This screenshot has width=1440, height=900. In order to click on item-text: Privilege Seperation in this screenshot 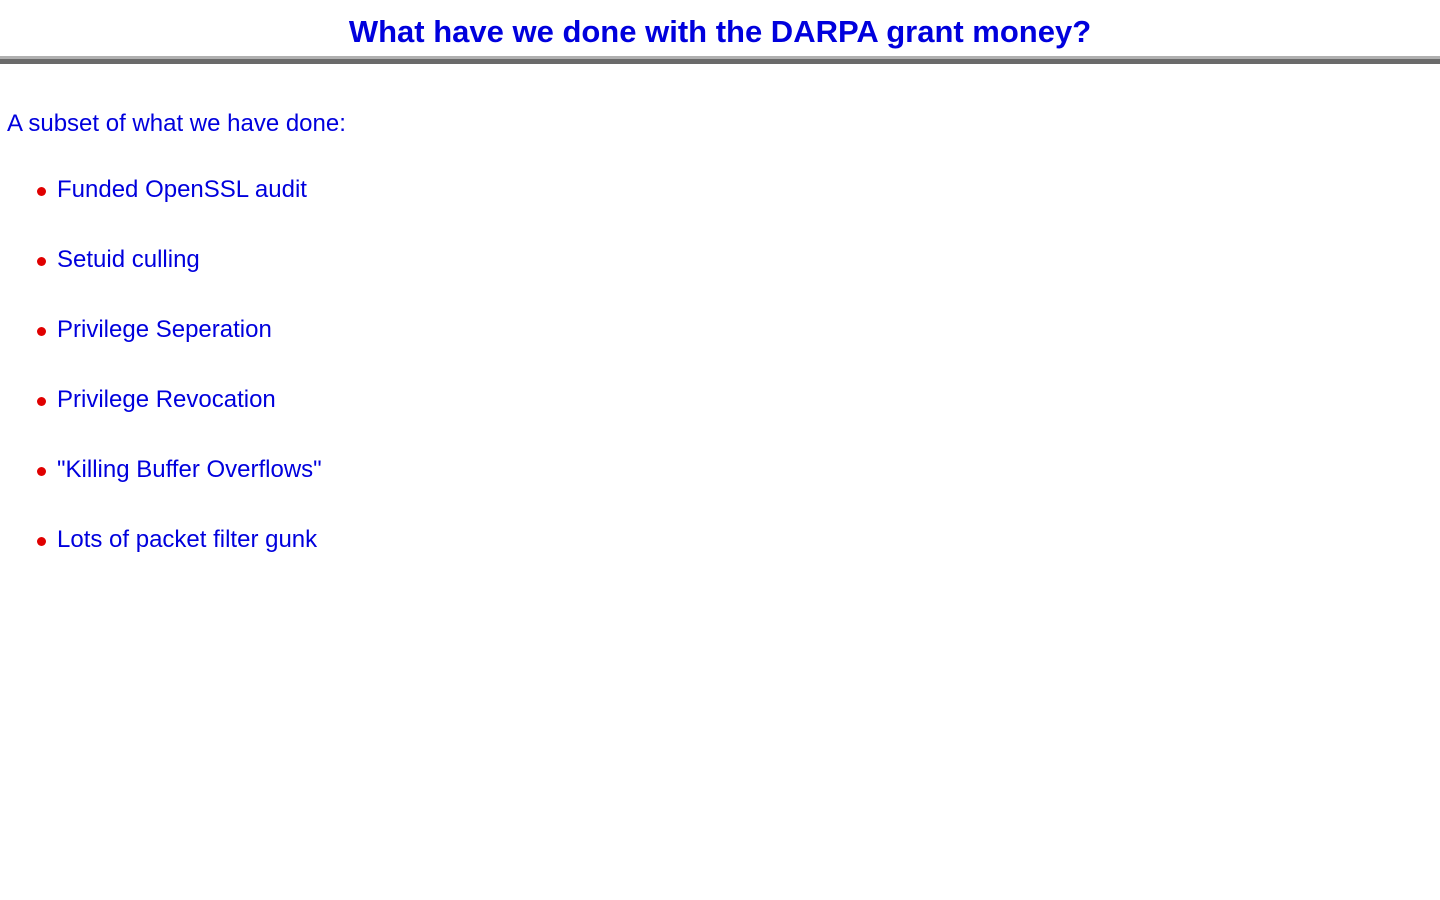, I will do `click(164, 329)`.